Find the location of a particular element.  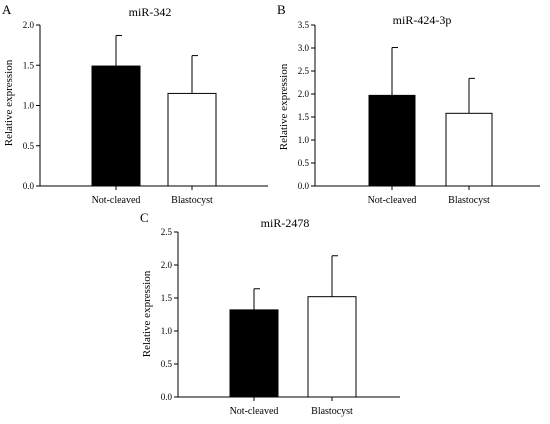

y-tick-label: 3.0 is located at coordinates (304, 48).